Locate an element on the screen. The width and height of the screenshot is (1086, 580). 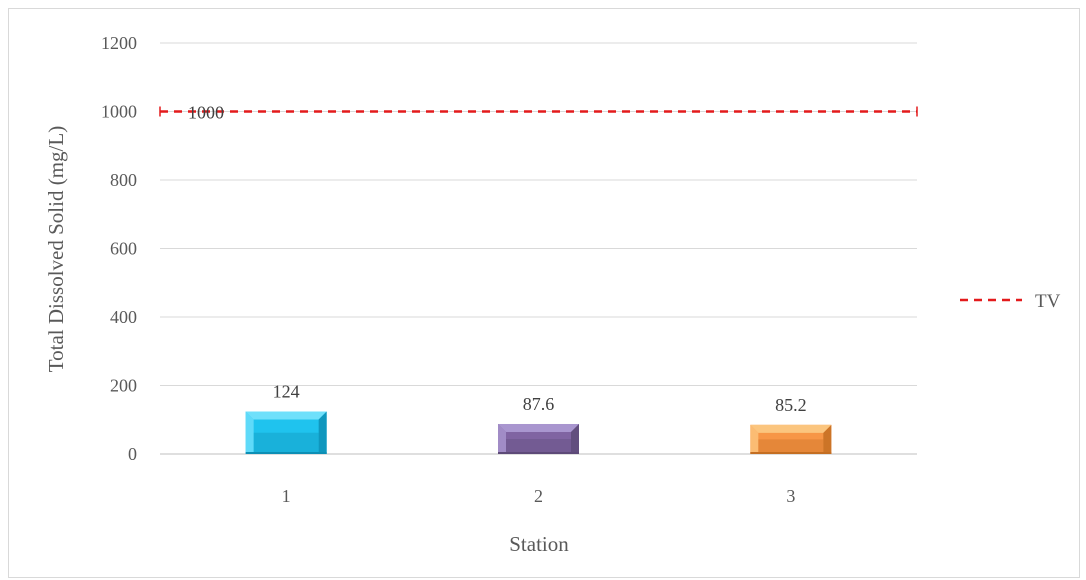
data-label-2: 87.6 is located at coordinates (539, 404).